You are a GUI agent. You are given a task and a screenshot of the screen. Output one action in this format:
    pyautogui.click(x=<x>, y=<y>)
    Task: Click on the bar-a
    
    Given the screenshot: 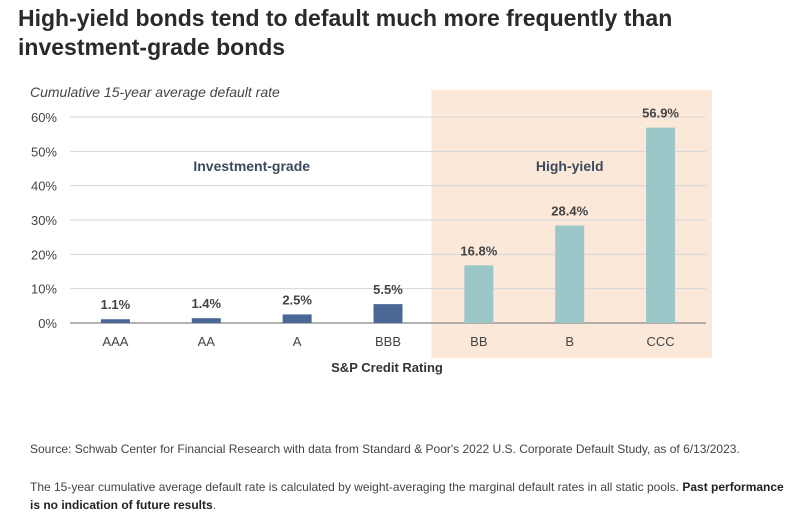 What is the action you would take?
    pyautogui.click(x=297, y=318)
    